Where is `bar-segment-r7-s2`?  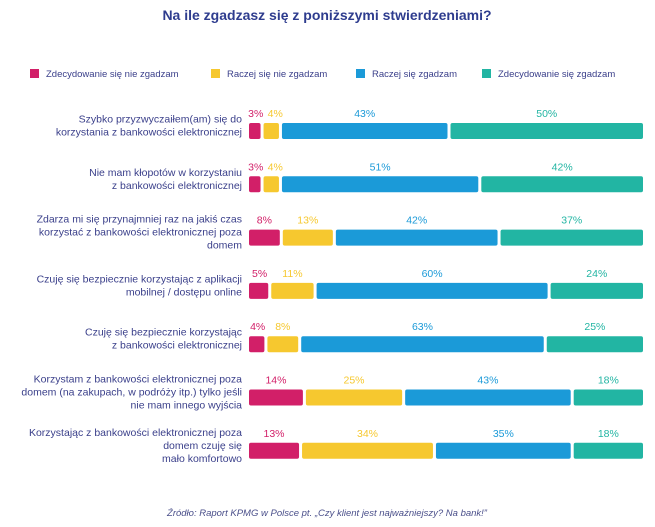
bar-segment-r7-s2 is located at coordinates (367, 450).